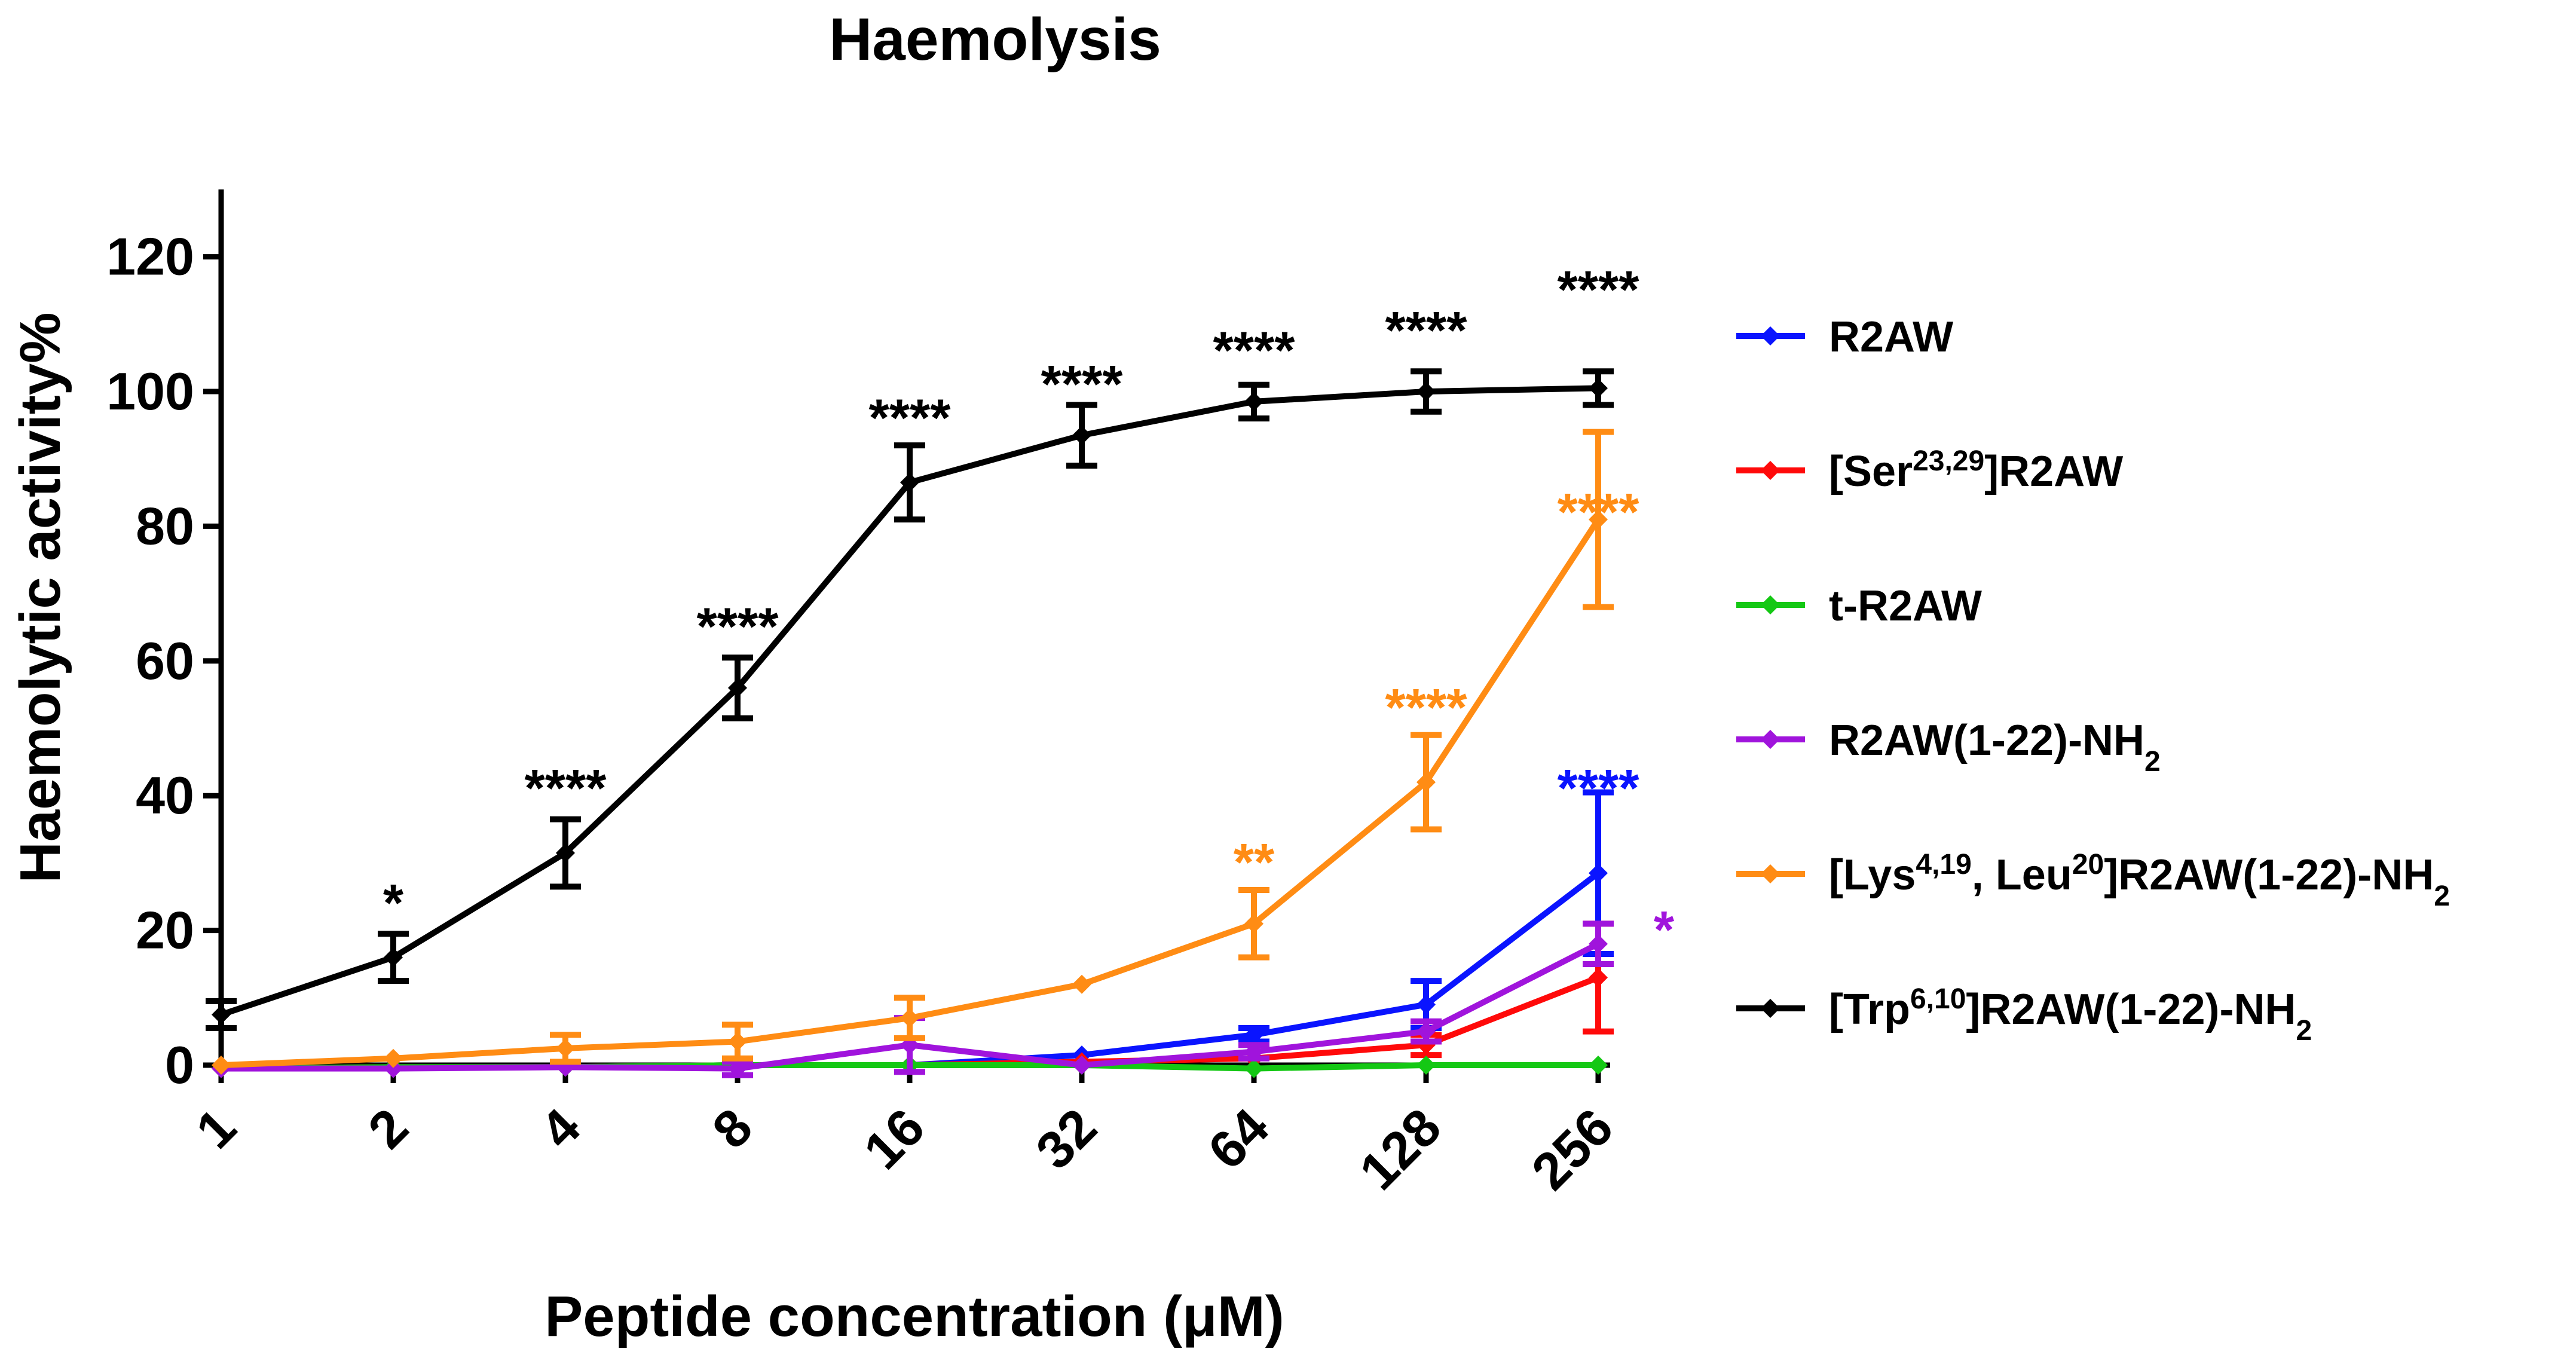 This screenshot has width=2576, height=1367. What do you see at coordinates (1995, 748) in the screenshot?
I see `legend-label: R2AW(1-22)-NH2` at bounding box center [1995, 748].